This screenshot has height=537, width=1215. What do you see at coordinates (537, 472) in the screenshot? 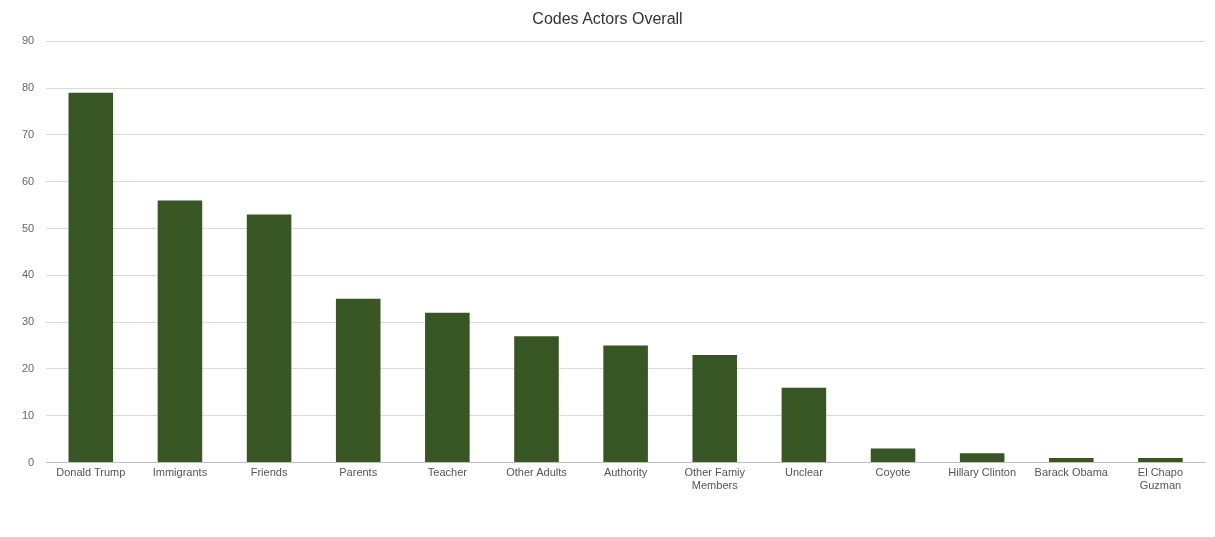
I see `x-tick-label: Other Adults` at bounding box center [537, 472].